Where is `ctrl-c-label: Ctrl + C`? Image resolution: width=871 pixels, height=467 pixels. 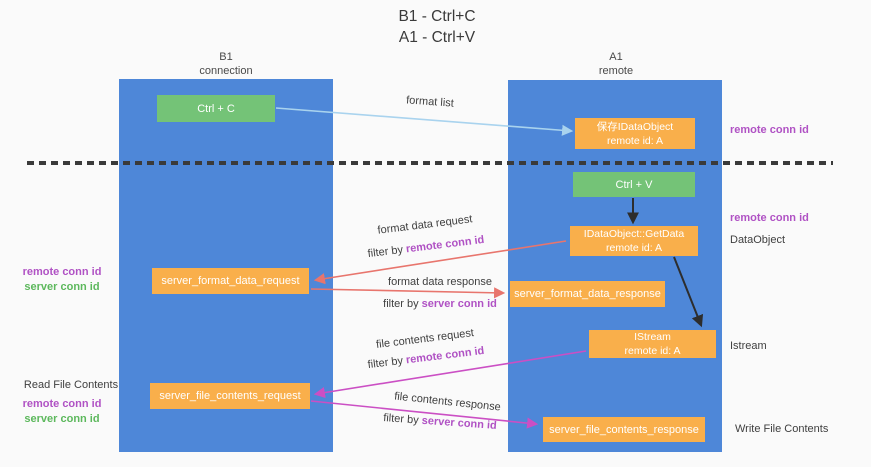
ctrl-c-label: Ctrl + C is located at coordinates (216, 108).